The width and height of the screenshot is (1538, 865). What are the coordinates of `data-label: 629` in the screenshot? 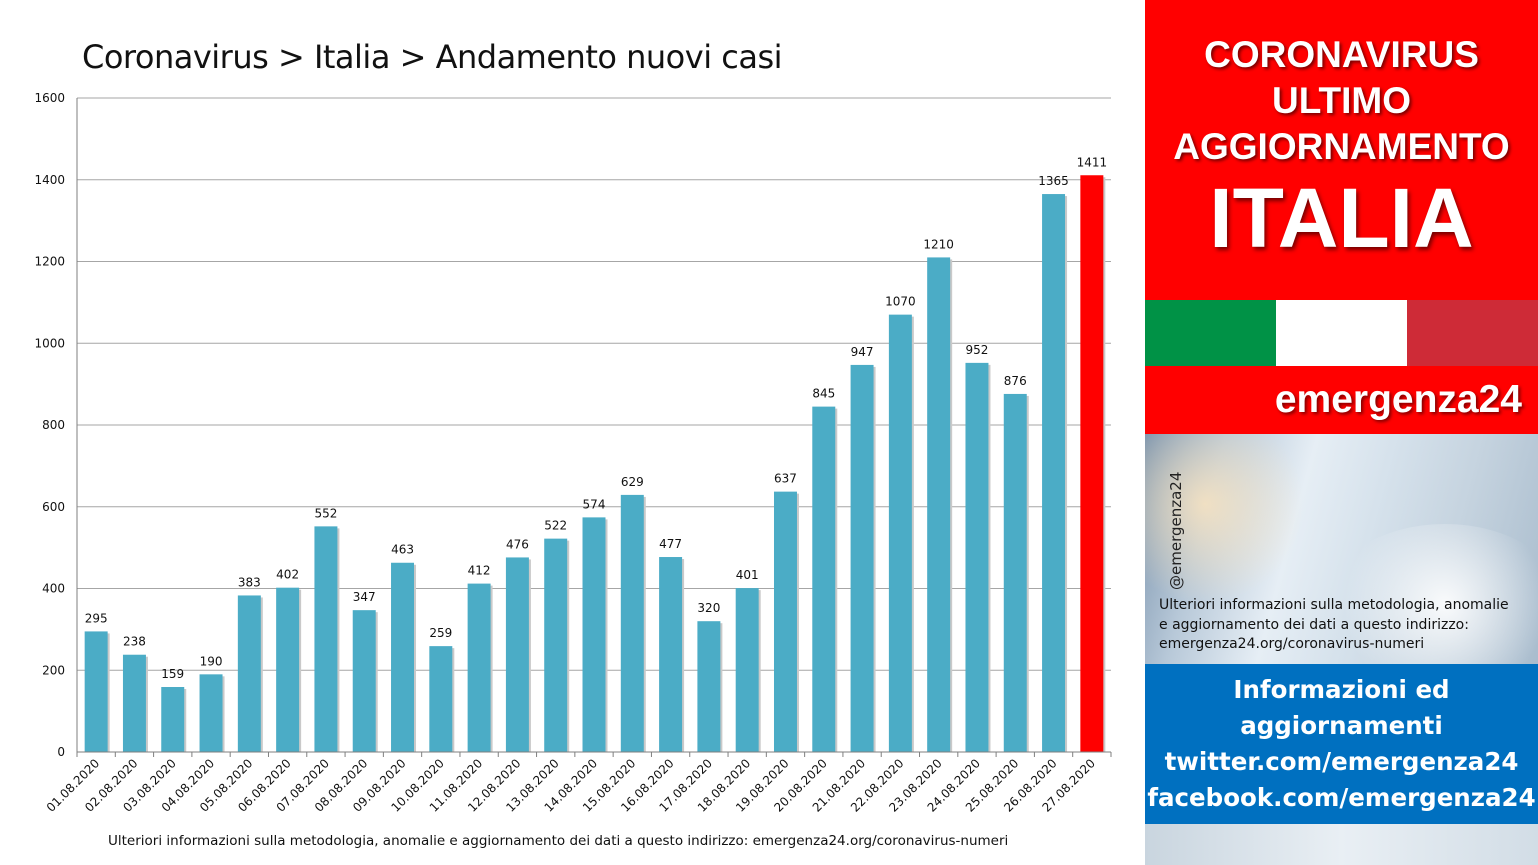 It's located at (632, 482).